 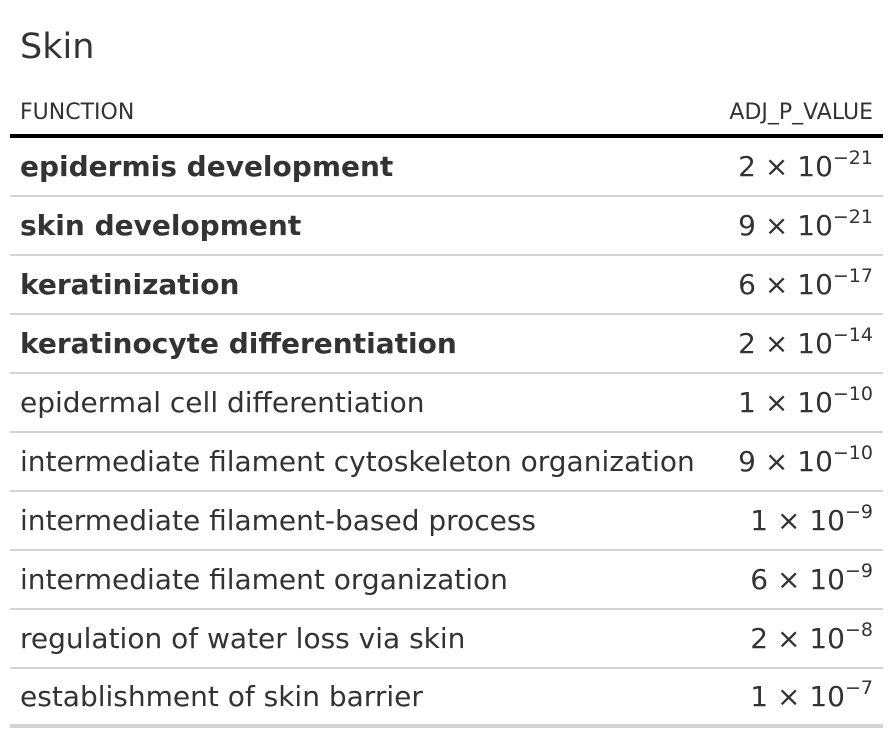 What do you see at coordinates (446, 285) in the screenshot?
I see `table-row: keratinization 6 × 10−17` at bounding box center [446, 285].